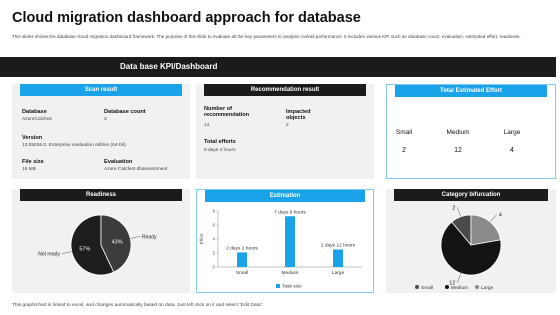 The image size is (560, 315). Describe the element at coordinates (117, 242) in the screenshot. I see `slice-label: 43%` at that location.